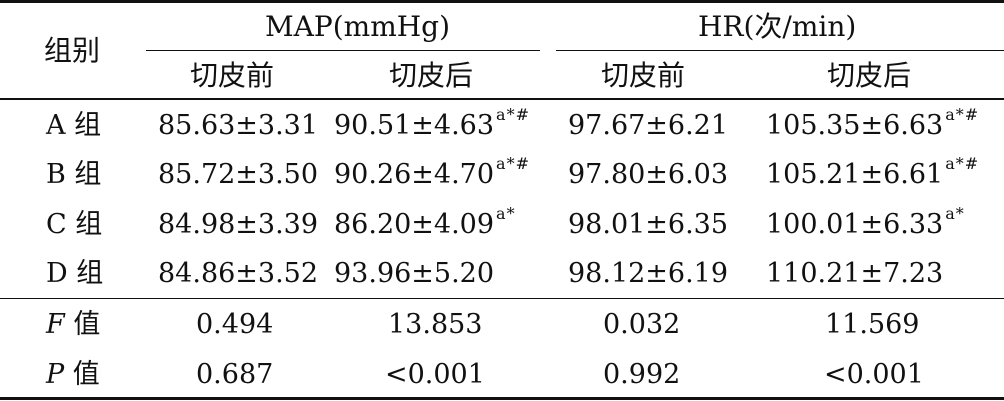 Image resolution: width=1004 pixels, height=401 pixels. Describe the element at coordinates (874, 374) in the screenshot. I see `hr-after-stat: <0.001` at that location.